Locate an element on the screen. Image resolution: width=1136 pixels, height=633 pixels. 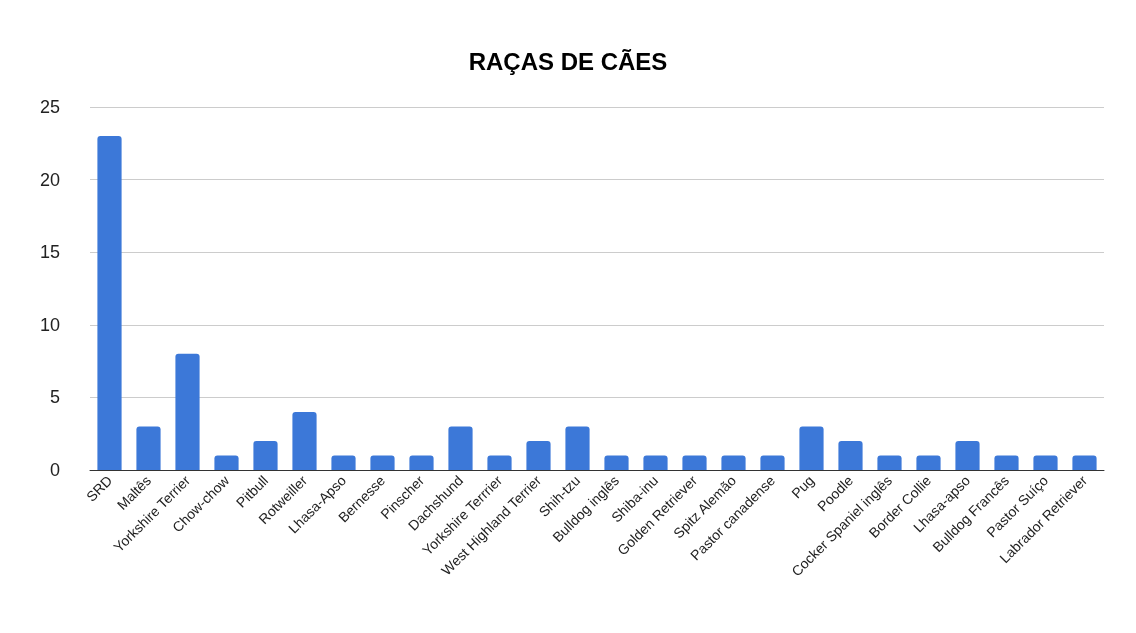
y-tick-label: 0 is located at coordinates (54, 470).